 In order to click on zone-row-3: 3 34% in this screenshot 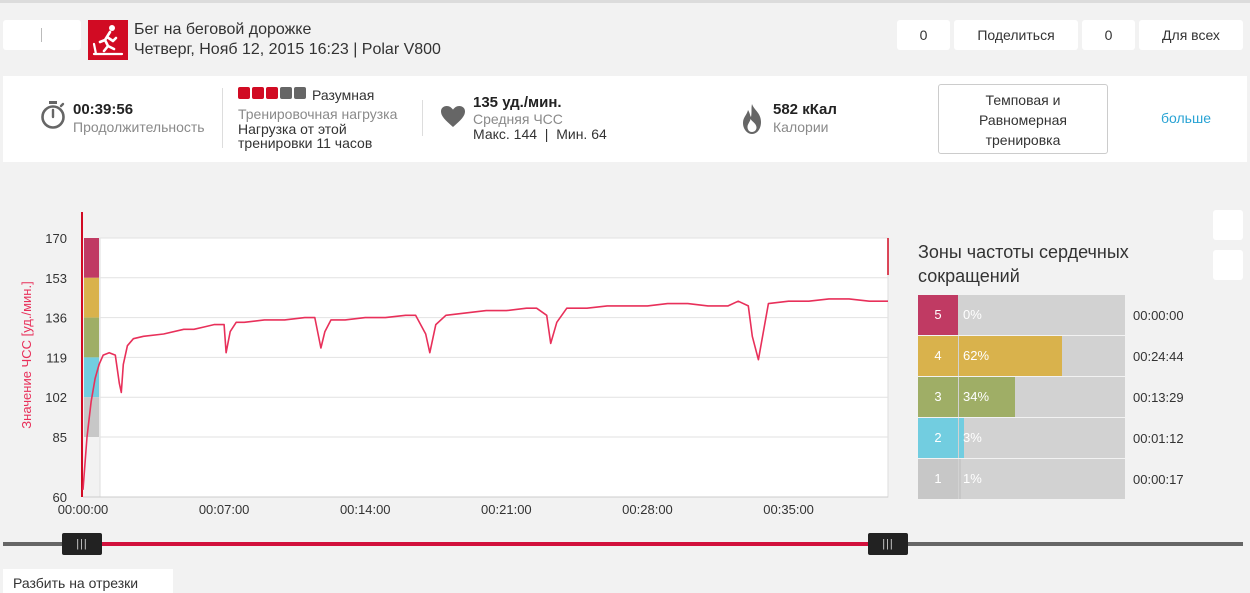, I will do `click(1021, 397)`.